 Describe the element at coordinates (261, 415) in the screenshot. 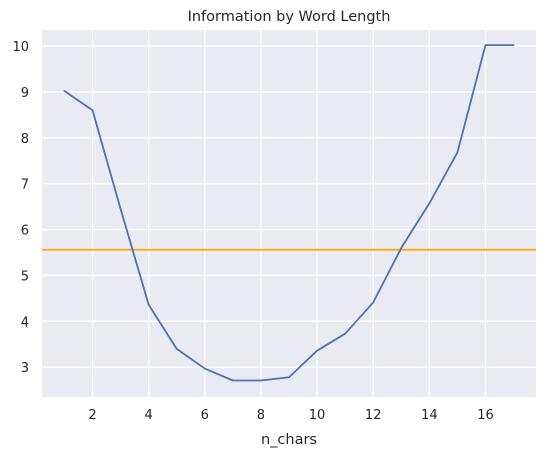

I see `x-tick-label: 8` at that location.